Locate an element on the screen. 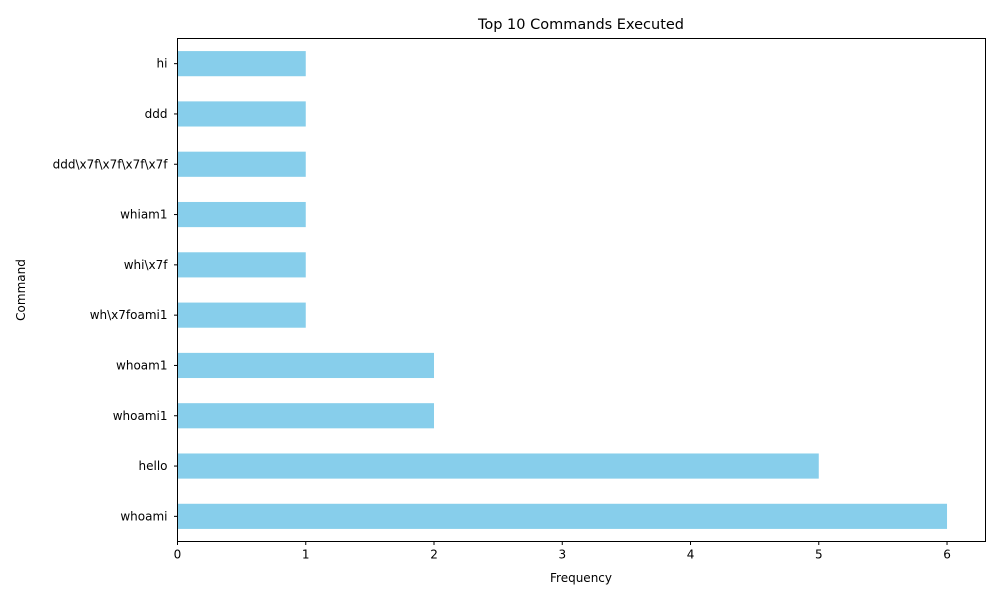  y-tick-label: ddd is located at coordinates (156, 114).